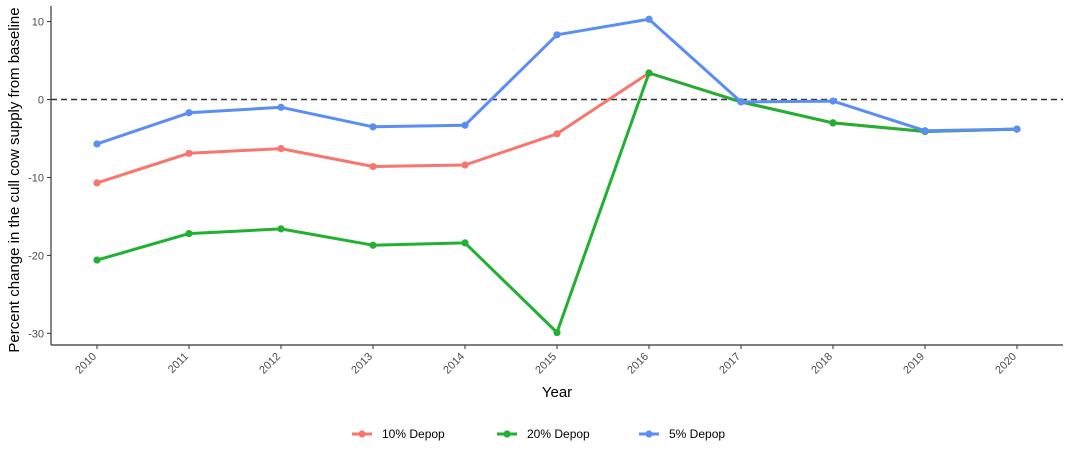 The width and height of the screenshot is (1071, 459). I want to click on legend: 10% Depop 20% Depop 5% Depop, so click(538, 434).